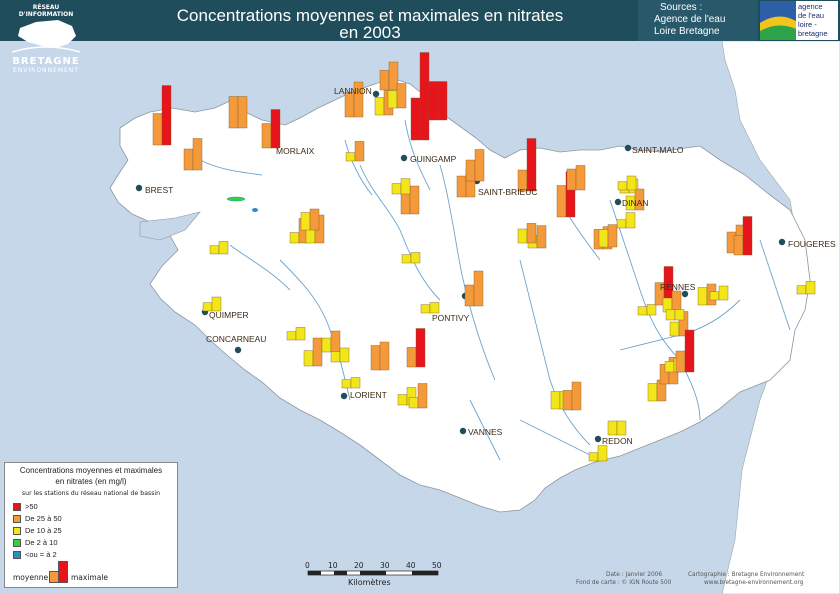  What do you see at coordinates (236, 339) in the screenshot?
I see `city-label-concarneau: CONCARNEAU` at bounding box center [236, 339].